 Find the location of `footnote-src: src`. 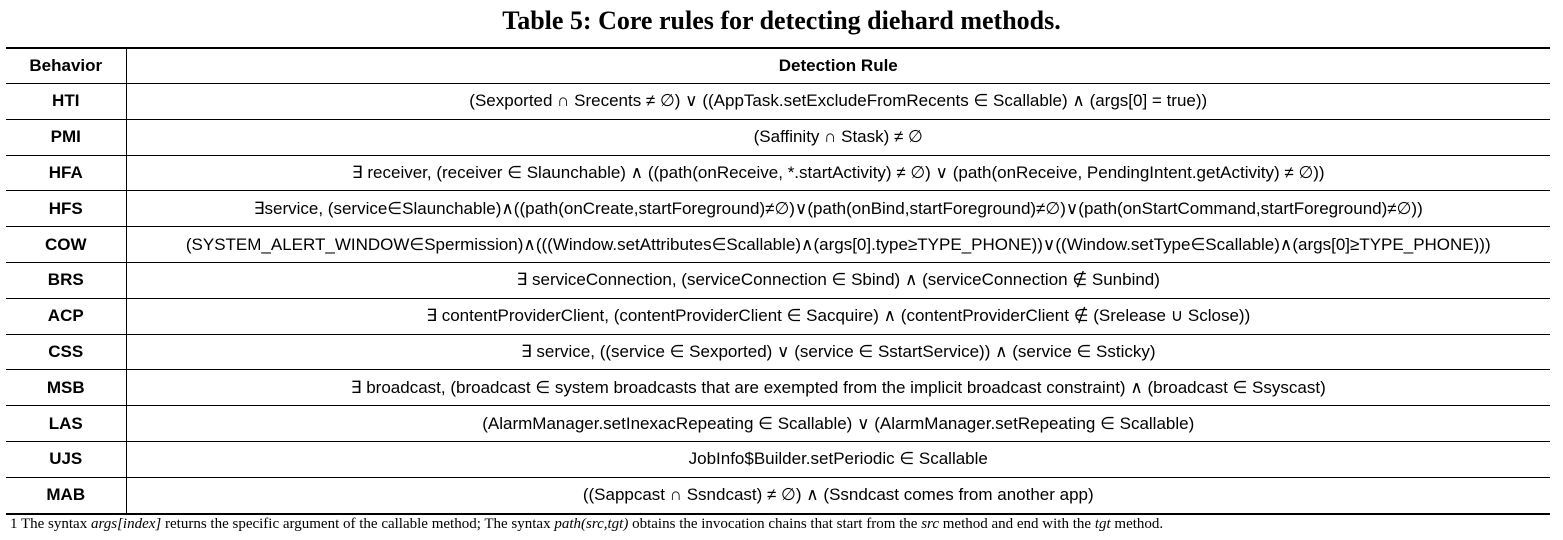

footnote-src: src is located at coordinates (930, 524).